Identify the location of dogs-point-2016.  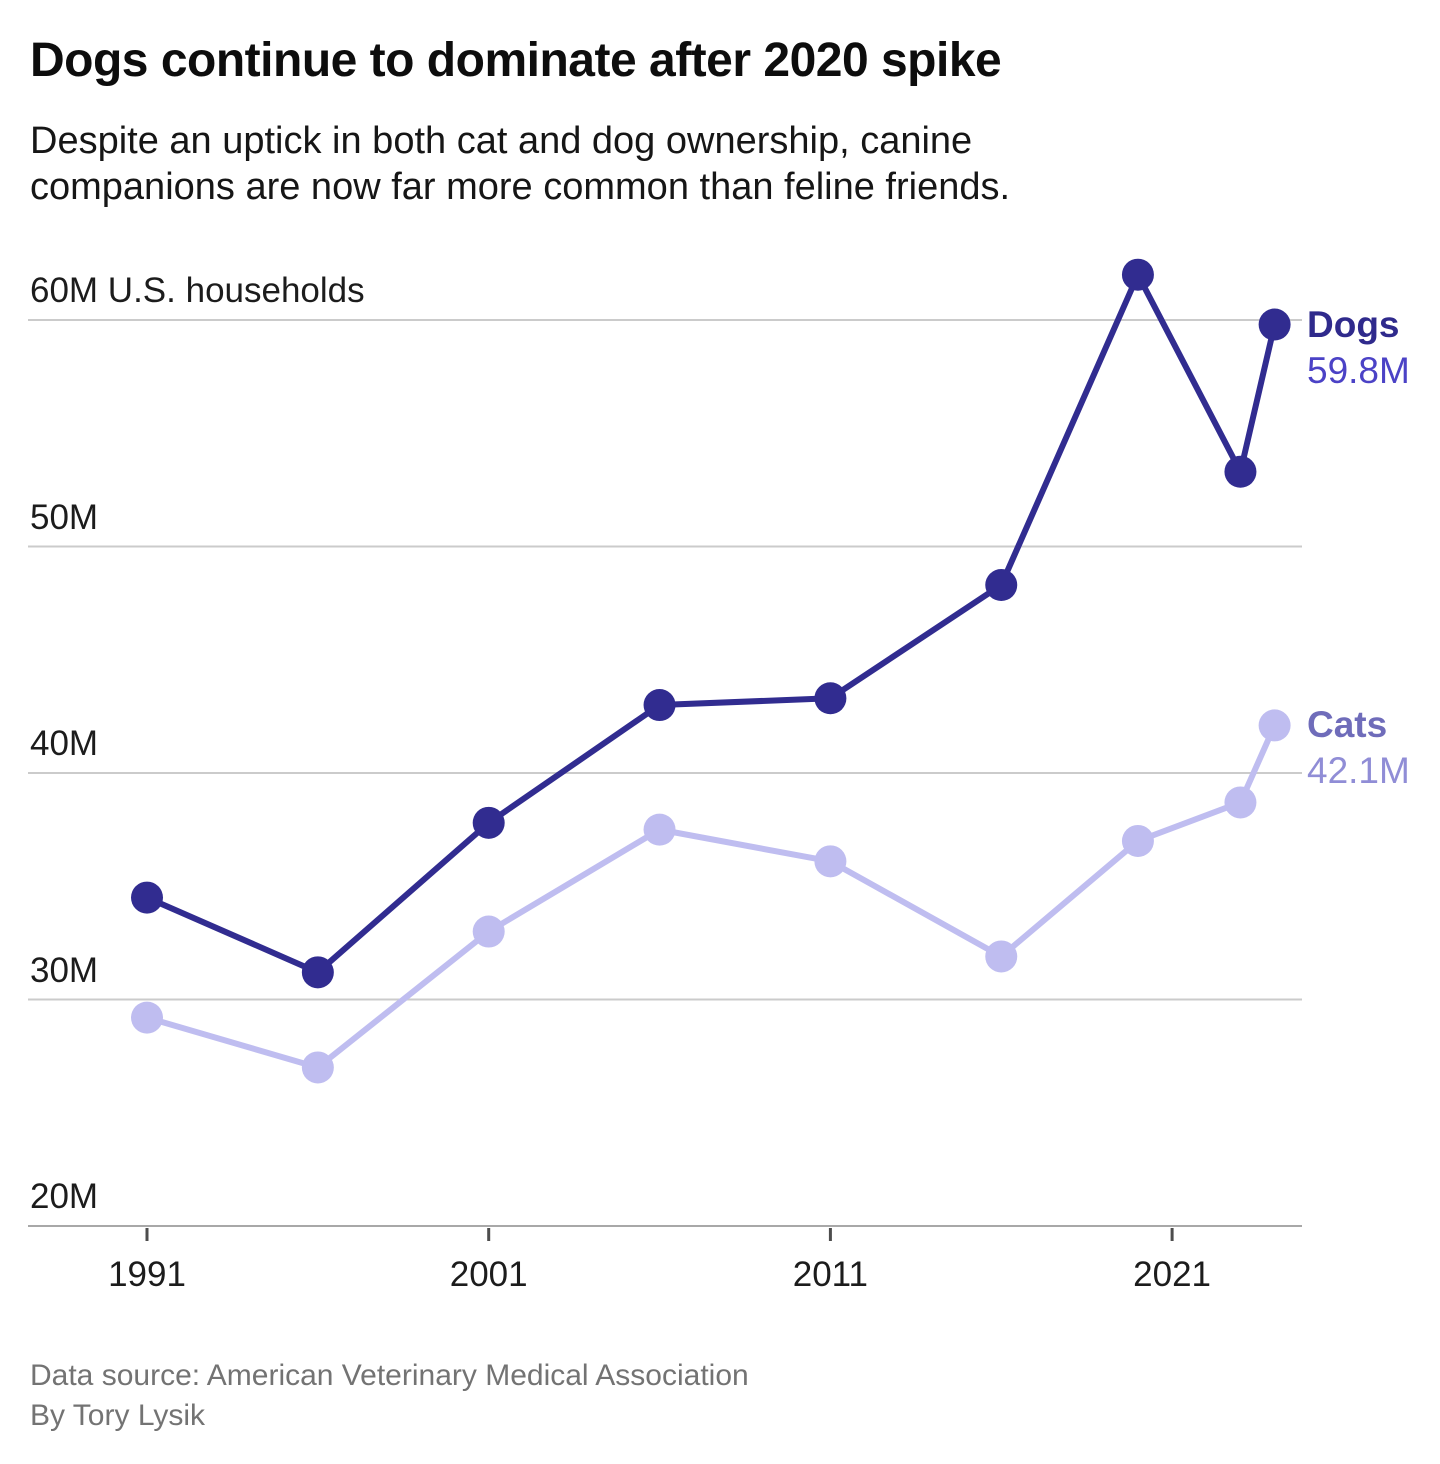
(1001, 585).